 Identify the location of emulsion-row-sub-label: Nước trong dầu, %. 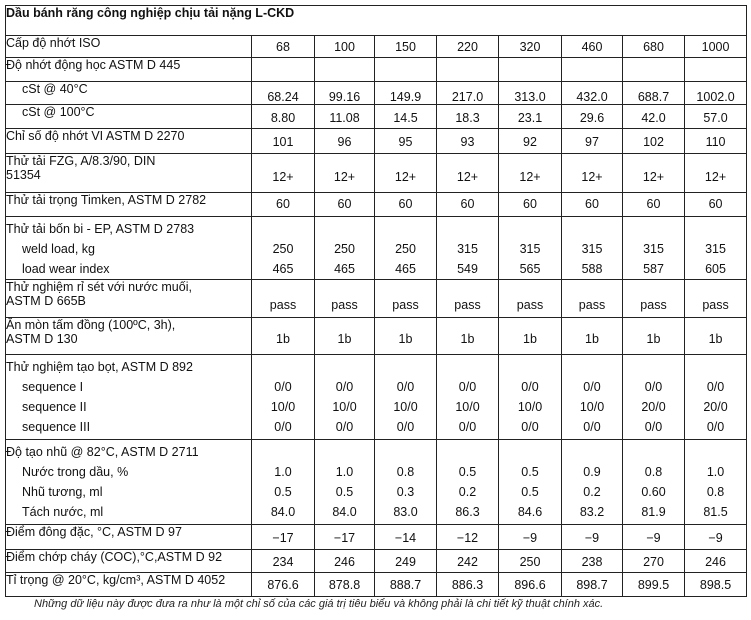
(75, 472).